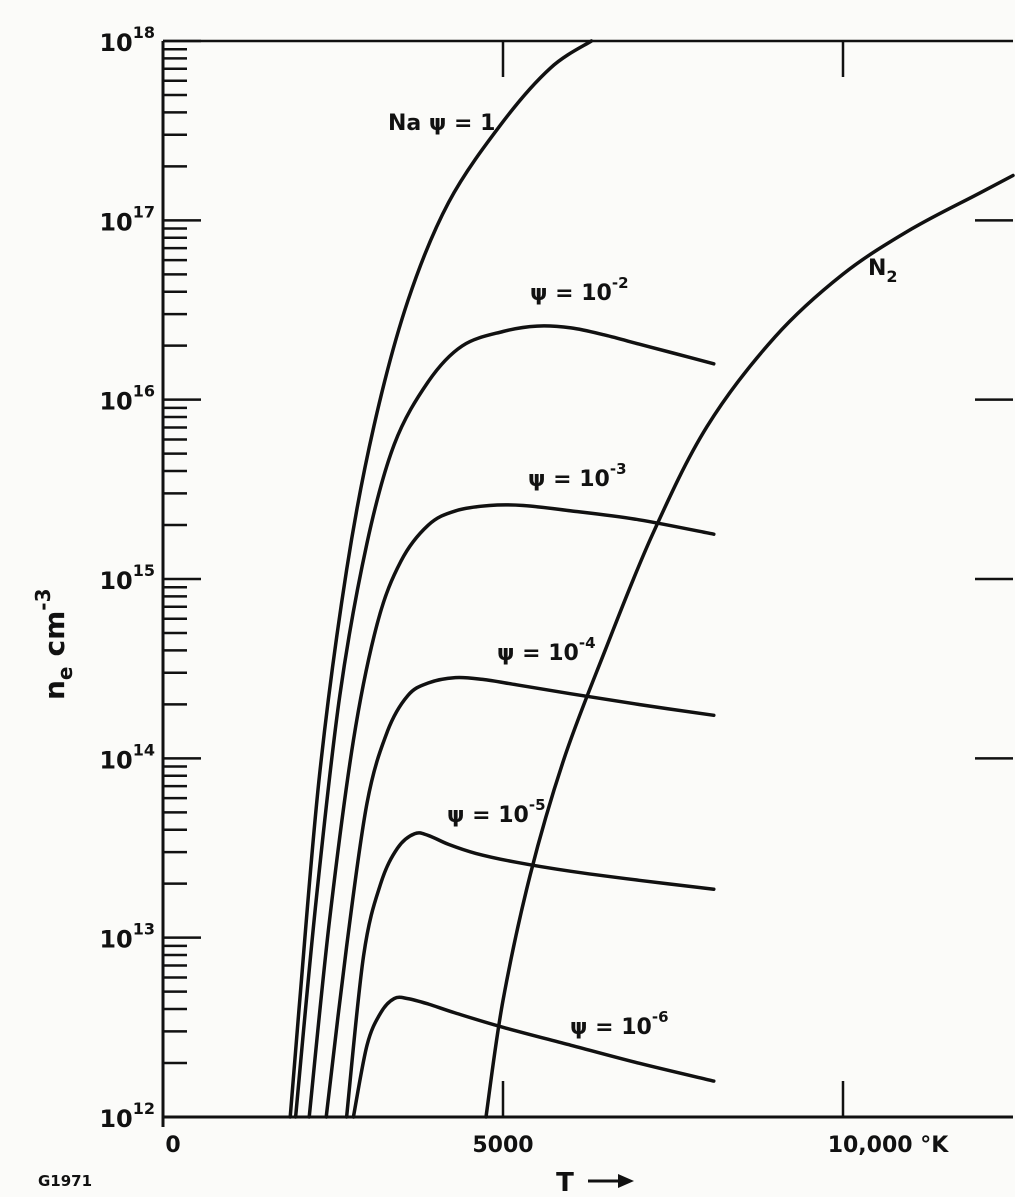  What do you see at coordinates (127, 757) in the screenshot?
I see `y-tick-label: 1014` at bounding box center [127, 757].